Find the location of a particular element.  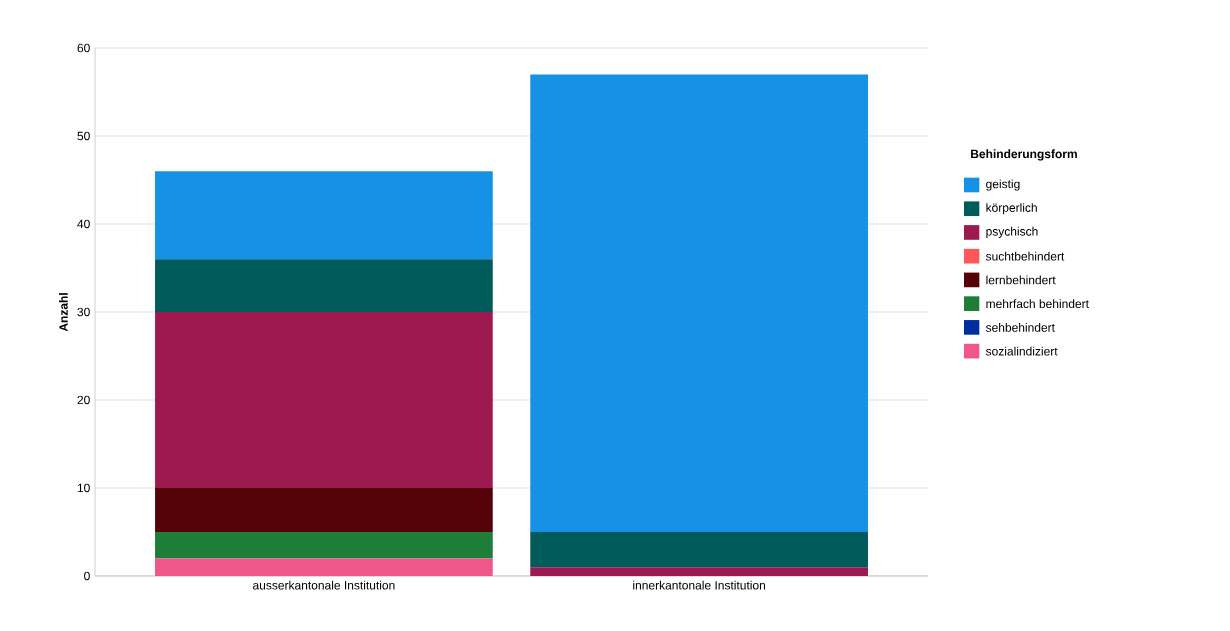

y-tick-label: 20 is located at coordinates (83, 400).